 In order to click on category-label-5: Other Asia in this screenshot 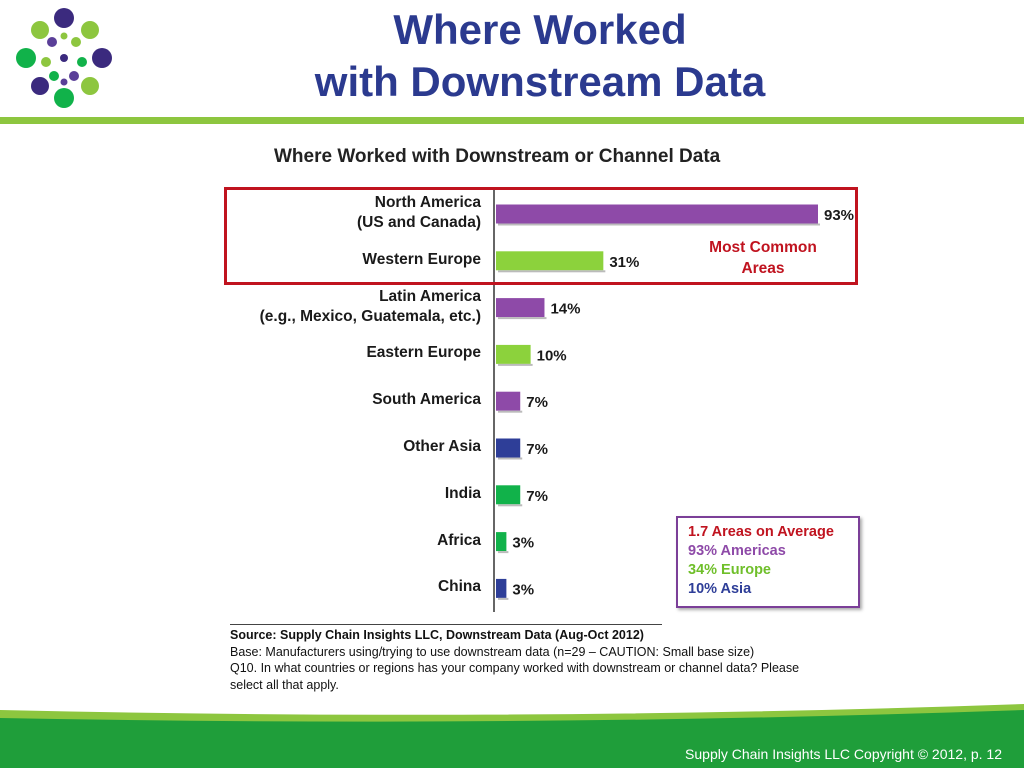, I will do `click(442, 446)`.